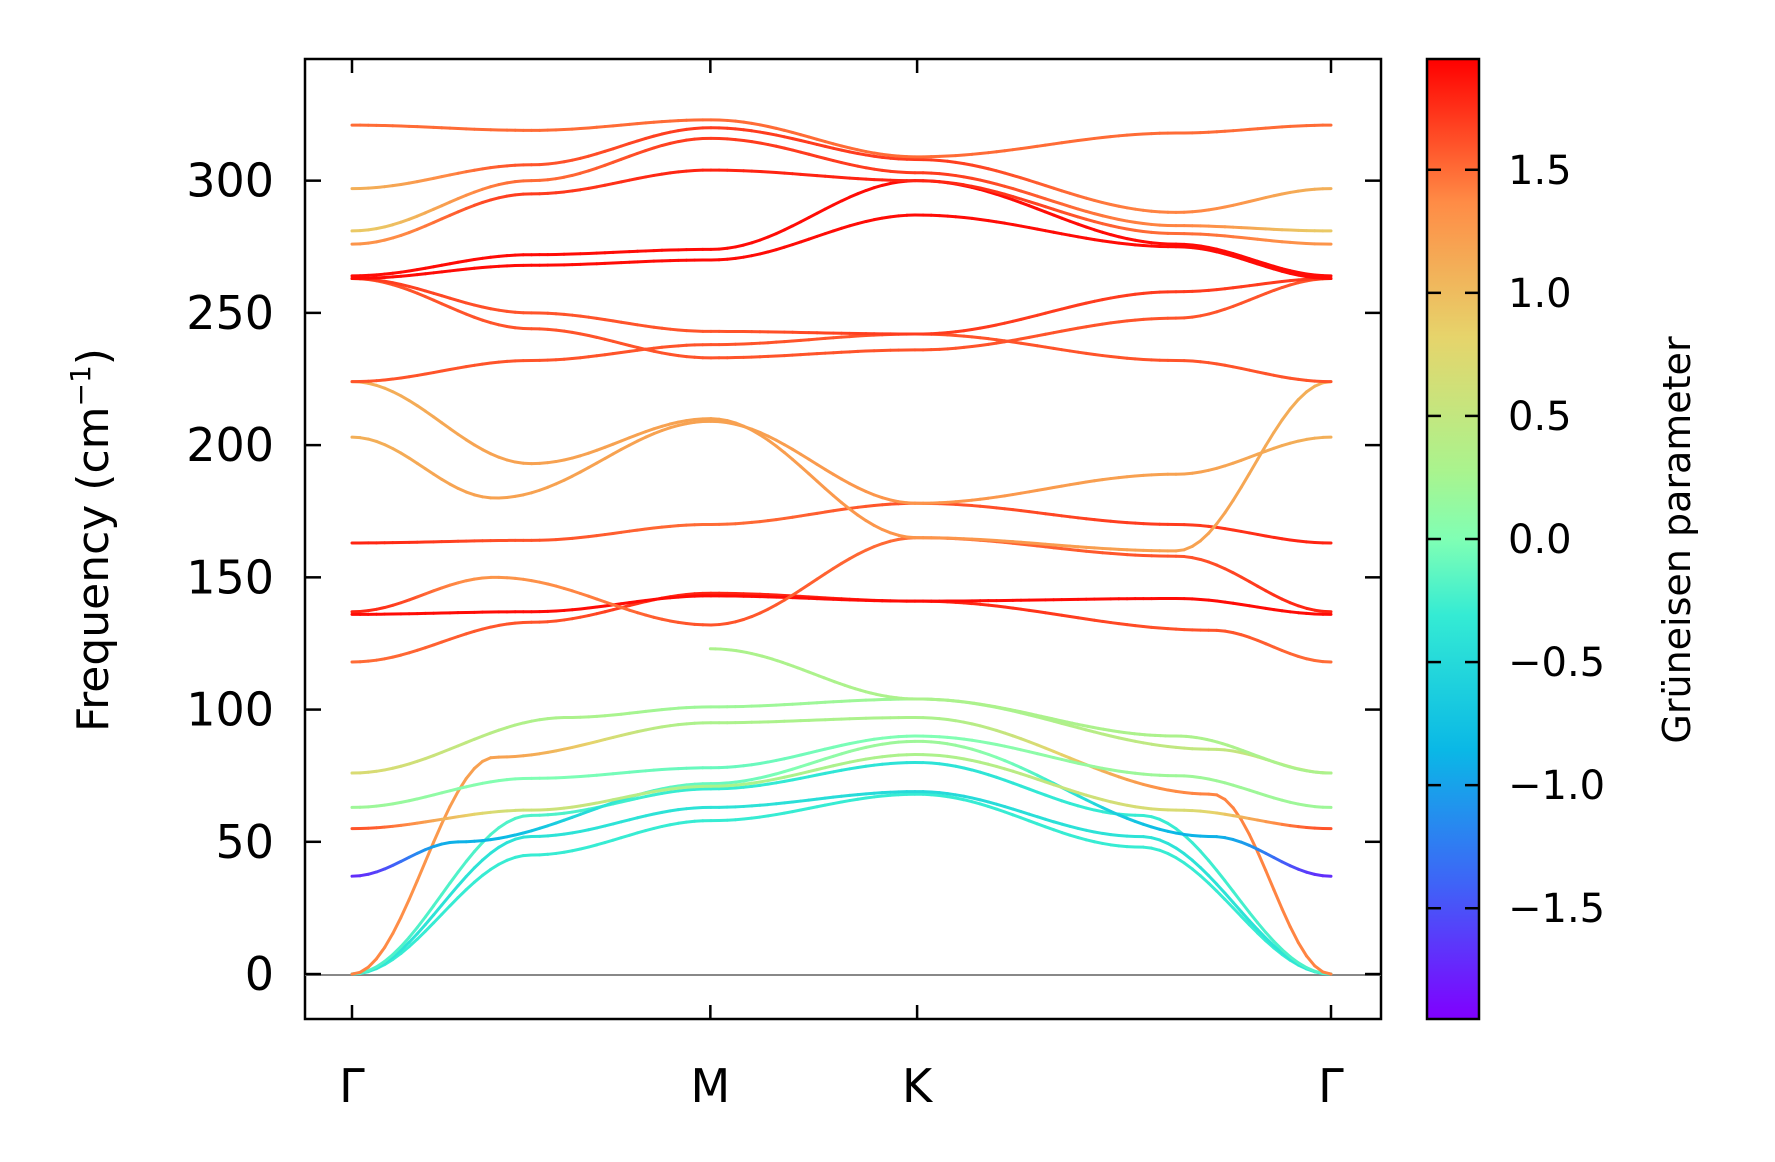  What do you see at coordinates (841, 306) in the screenshot?
I see `band-opt-263b` at bounding box center [841, 306].